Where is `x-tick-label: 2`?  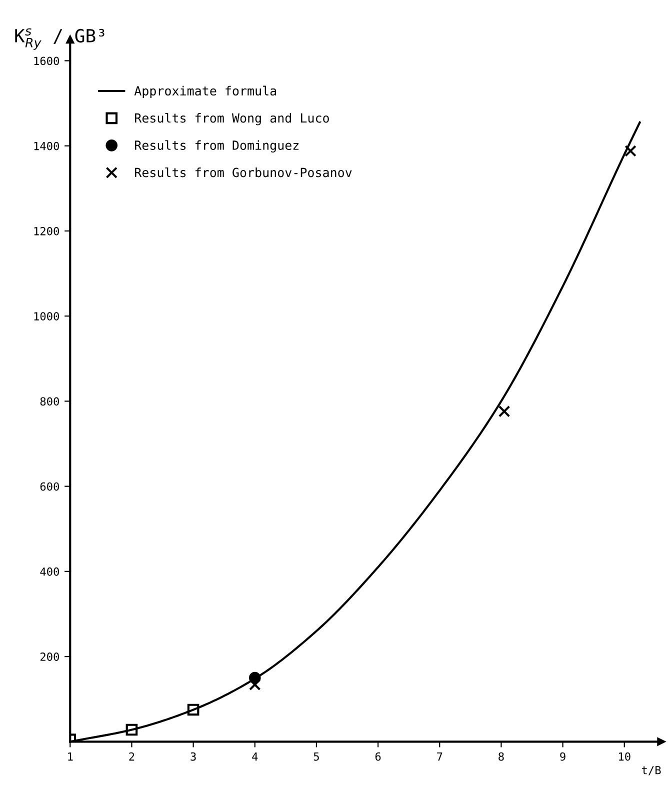 x-tick-label: 2 is located at coordinates (131, 756).